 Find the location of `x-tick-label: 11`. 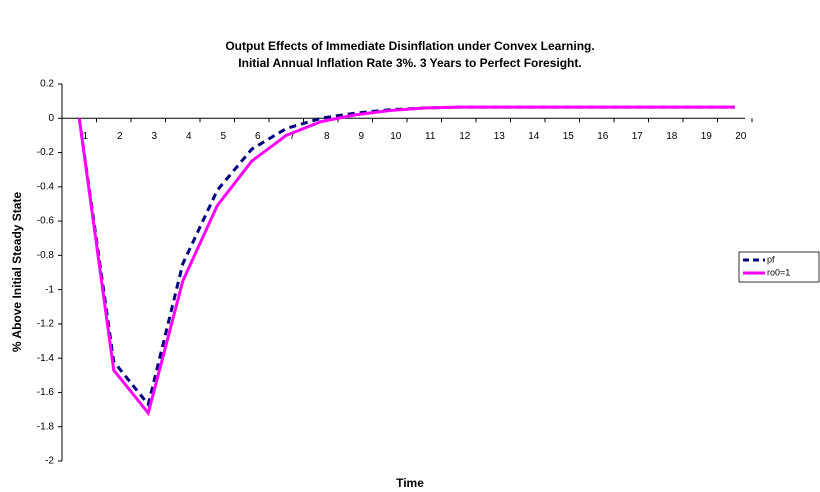

x-tick-label: 11 is located at coordinates (430, 136).